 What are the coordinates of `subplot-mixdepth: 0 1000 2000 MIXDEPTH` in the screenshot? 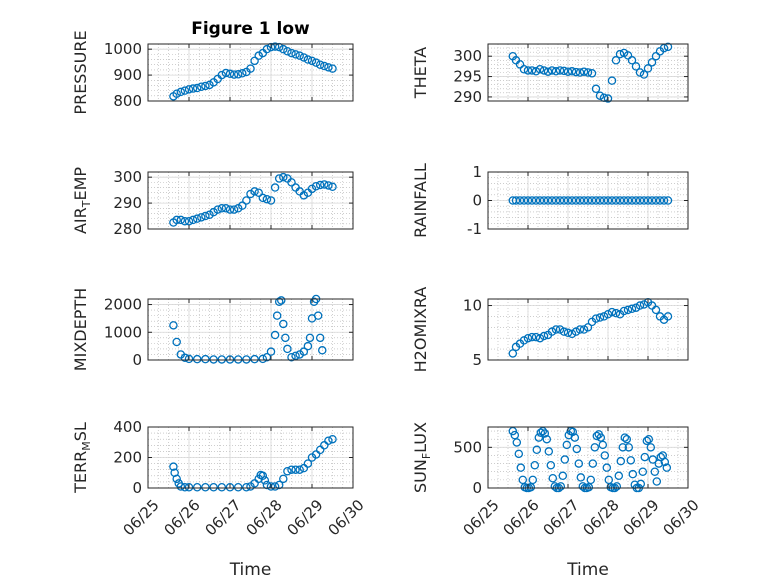 It's located at (212, 329).